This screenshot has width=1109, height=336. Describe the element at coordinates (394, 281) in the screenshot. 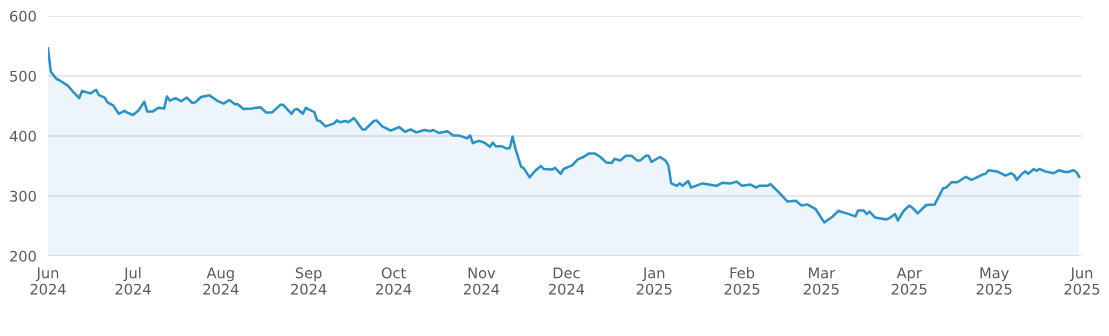

I see `x-tick-label: Oct 2024` at that location.